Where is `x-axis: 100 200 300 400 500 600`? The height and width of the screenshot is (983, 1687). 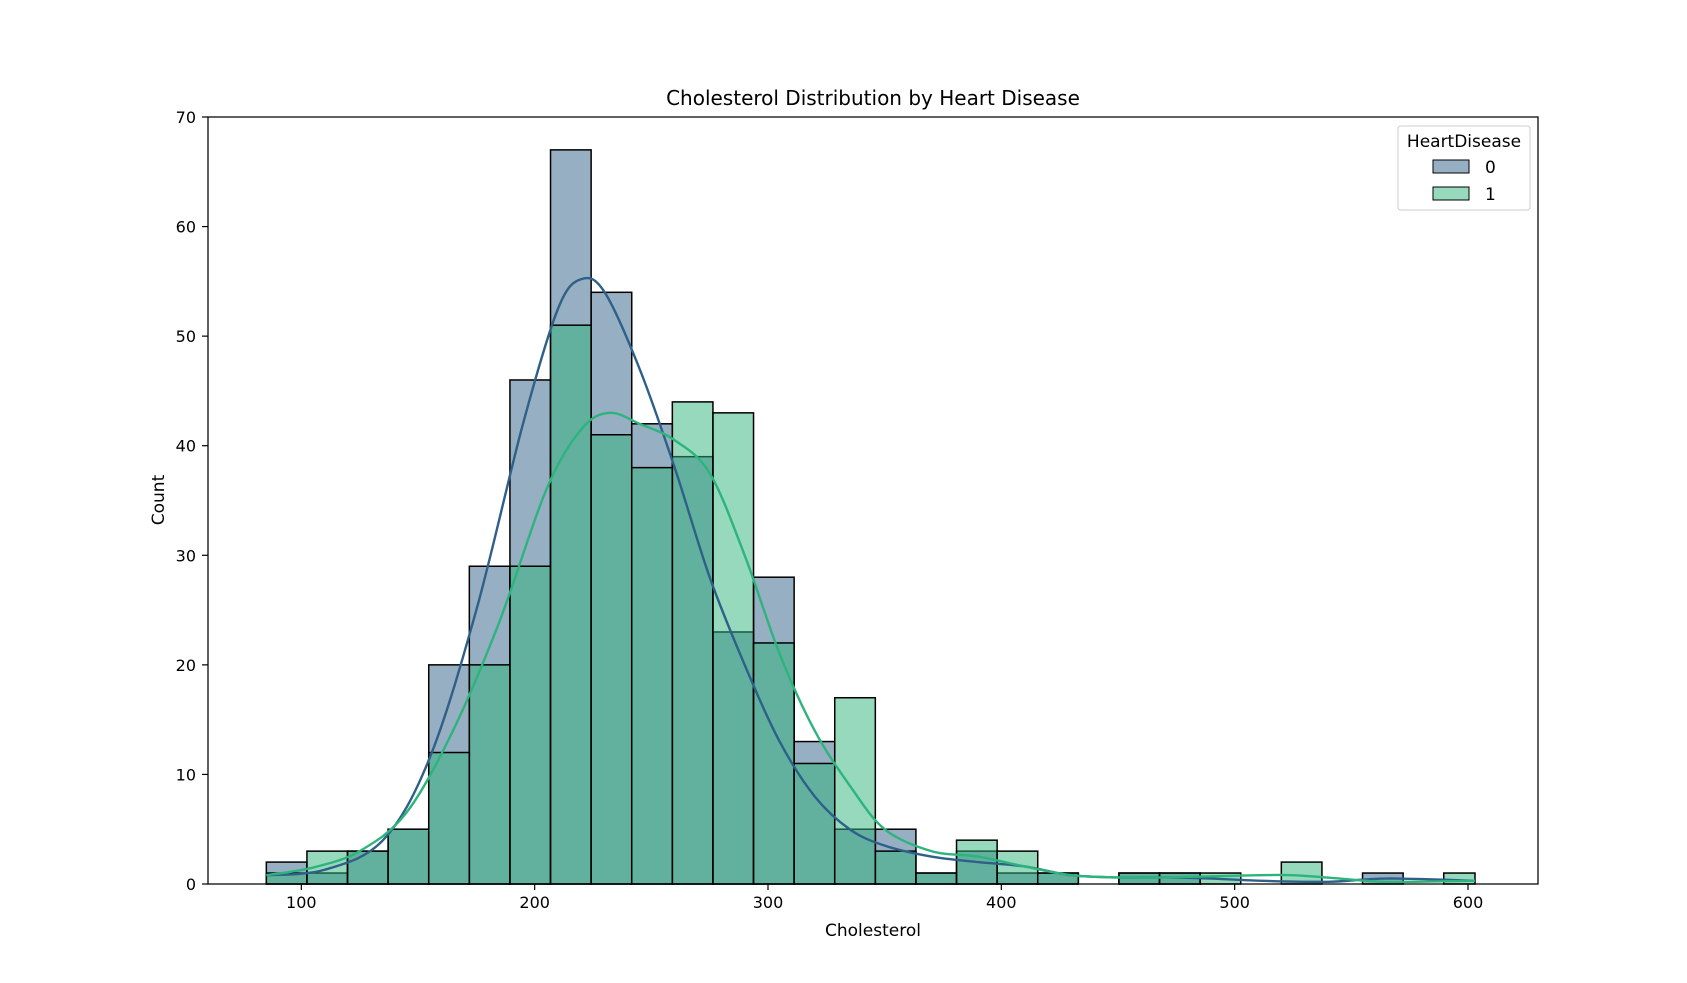 x-axis: 100 200 300 400 500 600 is located at coordinates (884, 898).